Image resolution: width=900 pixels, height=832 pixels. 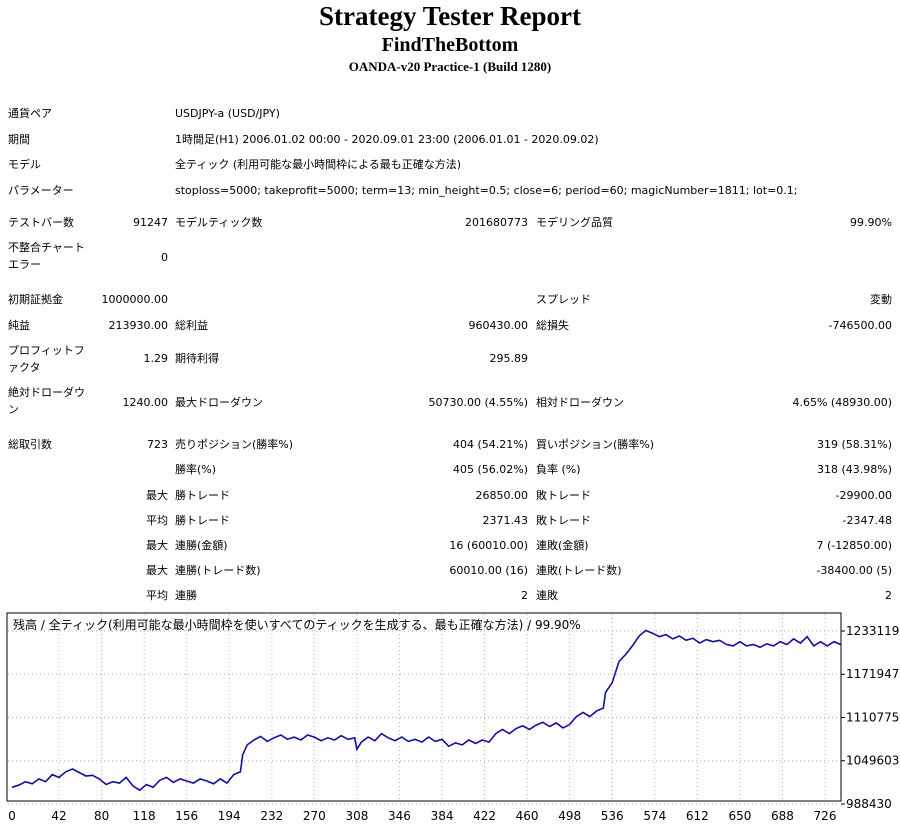 What do you see at coordinates (46, 401) in the screenshot?
I see `abs-dd-label: 絶対ドローダウン` at bounding box center [46, 401].